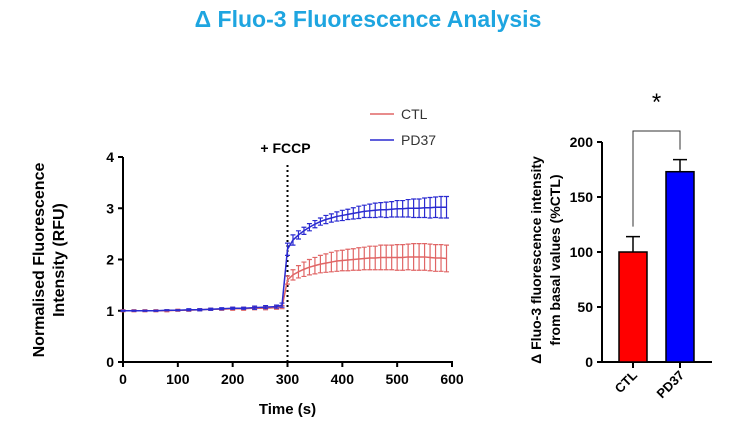 The width and height of the screenshot is (736, 435). What do you see at coordinates (582, 197) in the screenshot?
I see `bar-y-tick-label: 150` at bounding box center [582, 197].